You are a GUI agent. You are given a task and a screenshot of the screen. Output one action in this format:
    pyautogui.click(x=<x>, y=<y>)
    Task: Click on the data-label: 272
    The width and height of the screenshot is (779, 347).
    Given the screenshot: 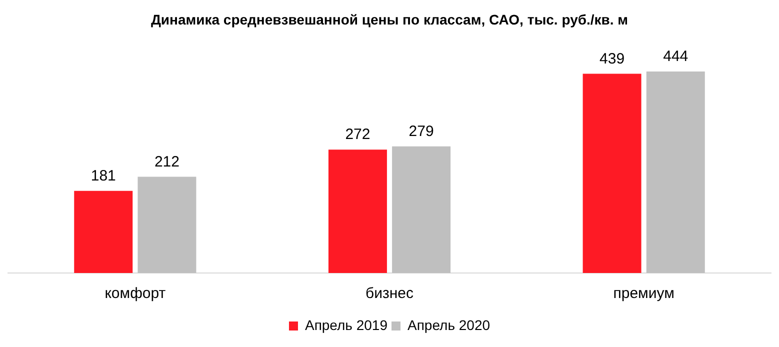 What is the action you would take?
    pyautogui.click(x=357, y=135)
    